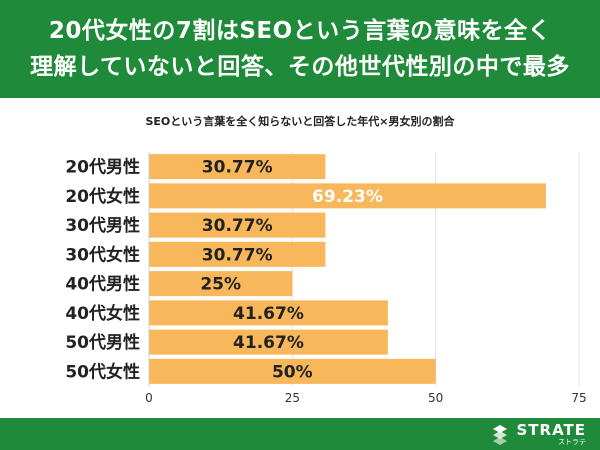 The width and height of the screenshot is (600, 450). What do you see at coordinates (102, 196) in the screenshot?
I see `category-label: 20代女性` at bounding box center [102, 196].